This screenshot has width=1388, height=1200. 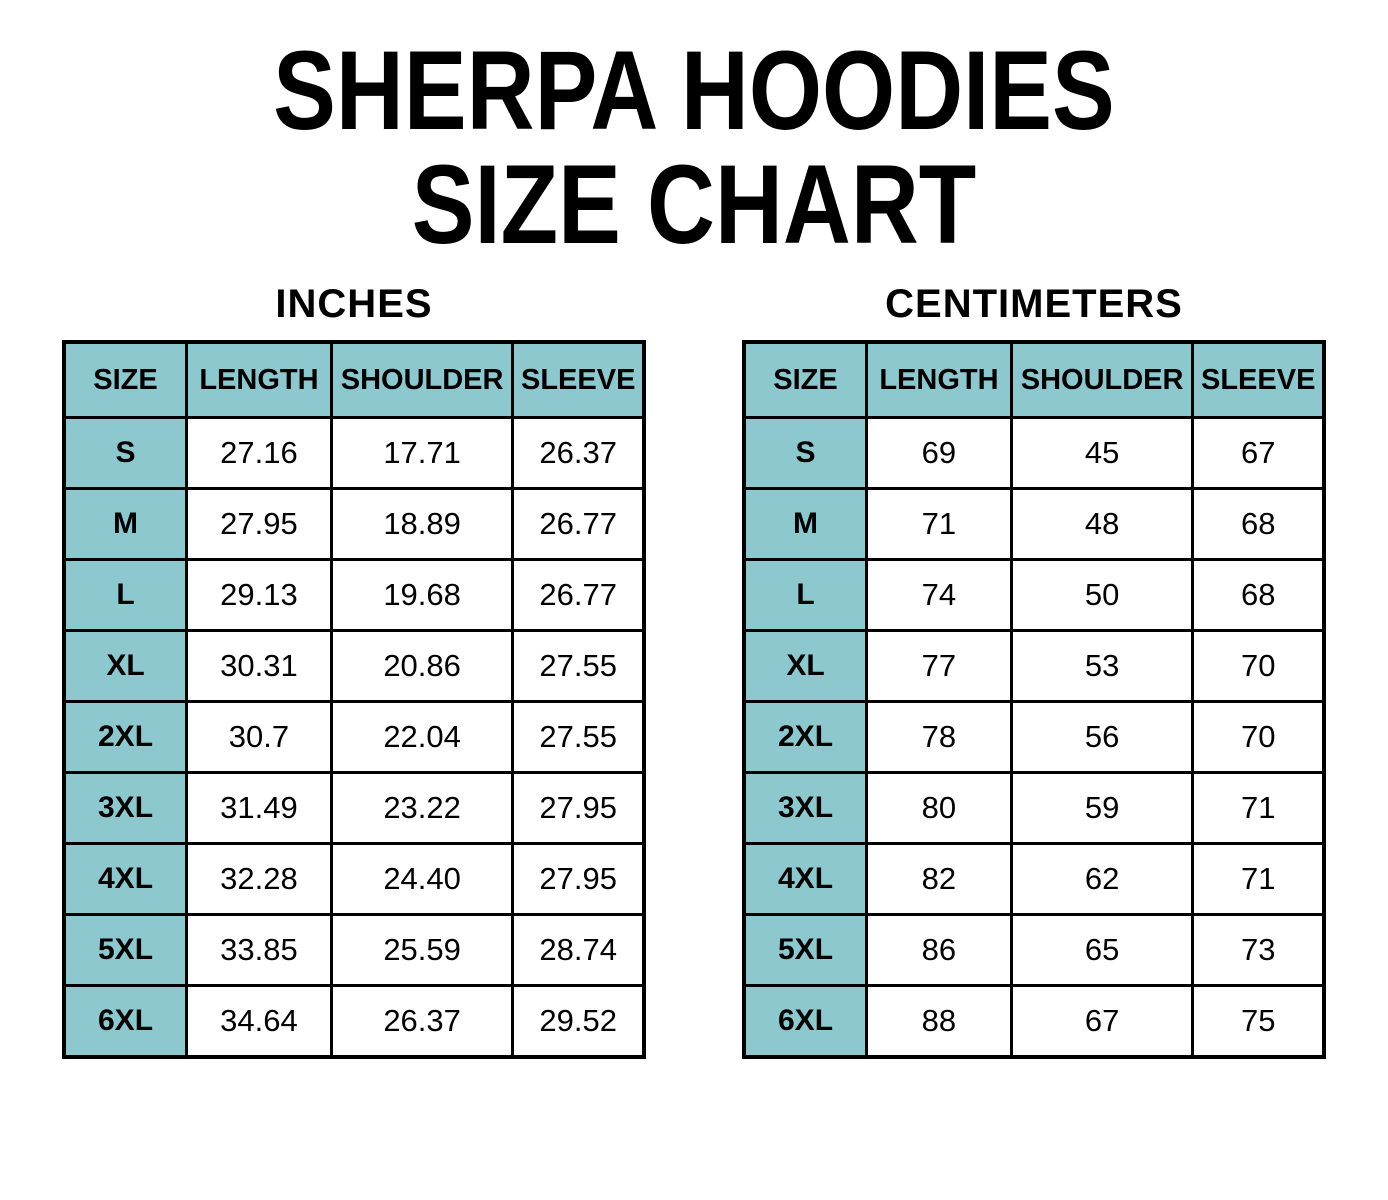 I want to click on size-label-cell: 6XL, so click(x=125, y=1021).